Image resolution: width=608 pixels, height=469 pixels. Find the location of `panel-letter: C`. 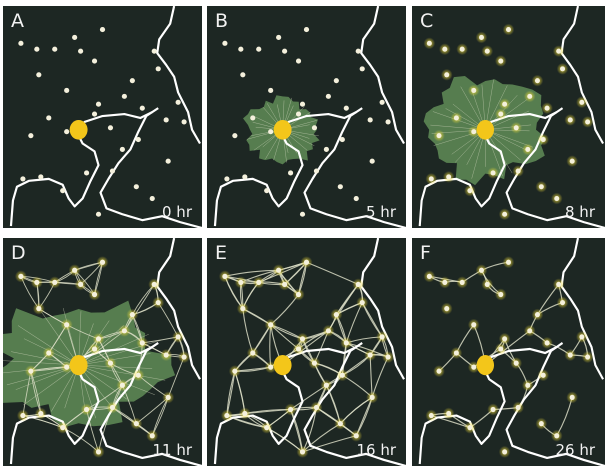

panel-letter: C is located at coordinates (427, 21).